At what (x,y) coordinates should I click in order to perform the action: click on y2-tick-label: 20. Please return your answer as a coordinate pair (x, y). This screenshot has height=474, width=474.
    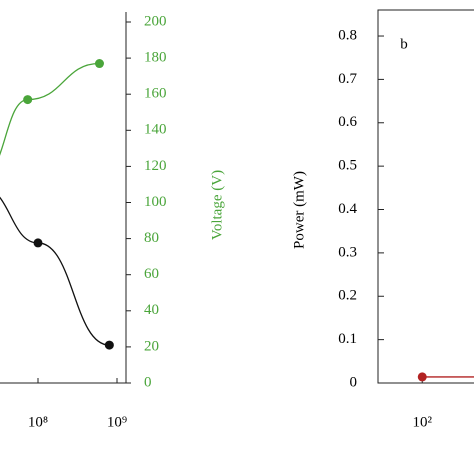
    Looking at the image, I should click on (151, 346).